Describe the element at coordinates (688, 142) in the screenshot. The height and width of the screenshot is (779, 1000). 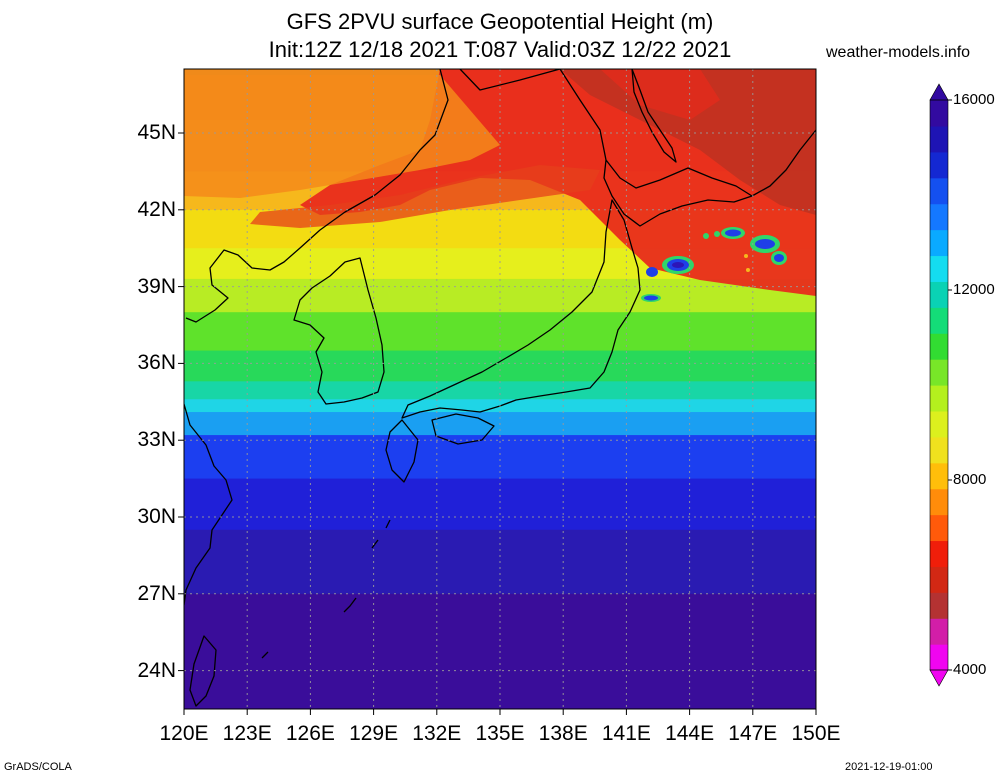
I see `dark-red-region` at that location.